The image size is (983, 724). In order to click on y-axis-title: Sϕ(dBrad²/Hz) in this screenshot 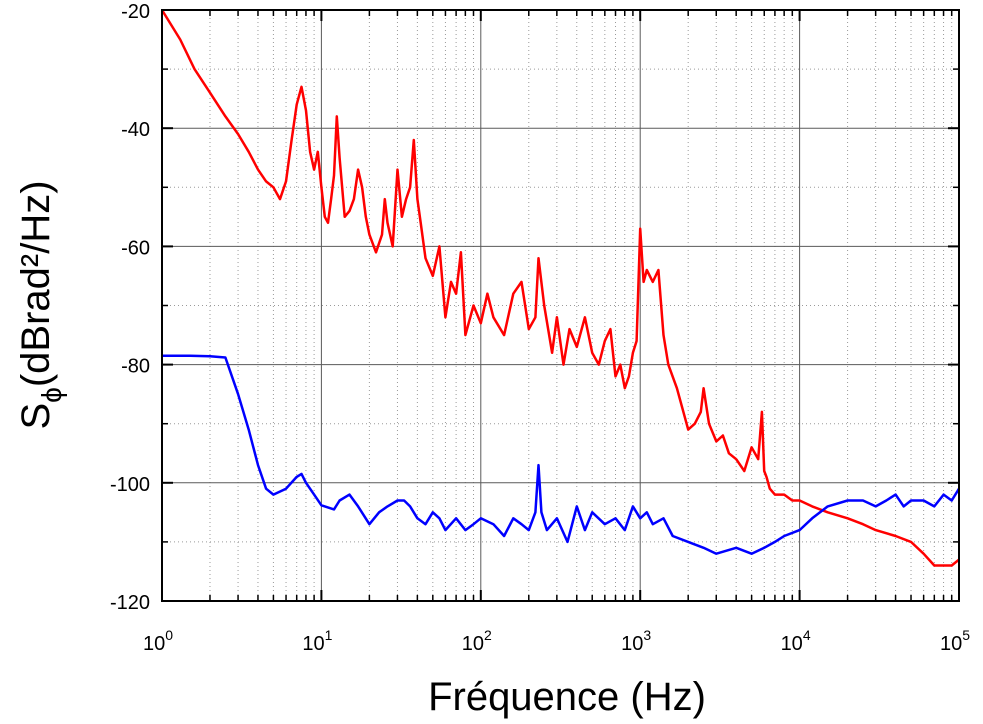, I will do `click(40, 304)`.